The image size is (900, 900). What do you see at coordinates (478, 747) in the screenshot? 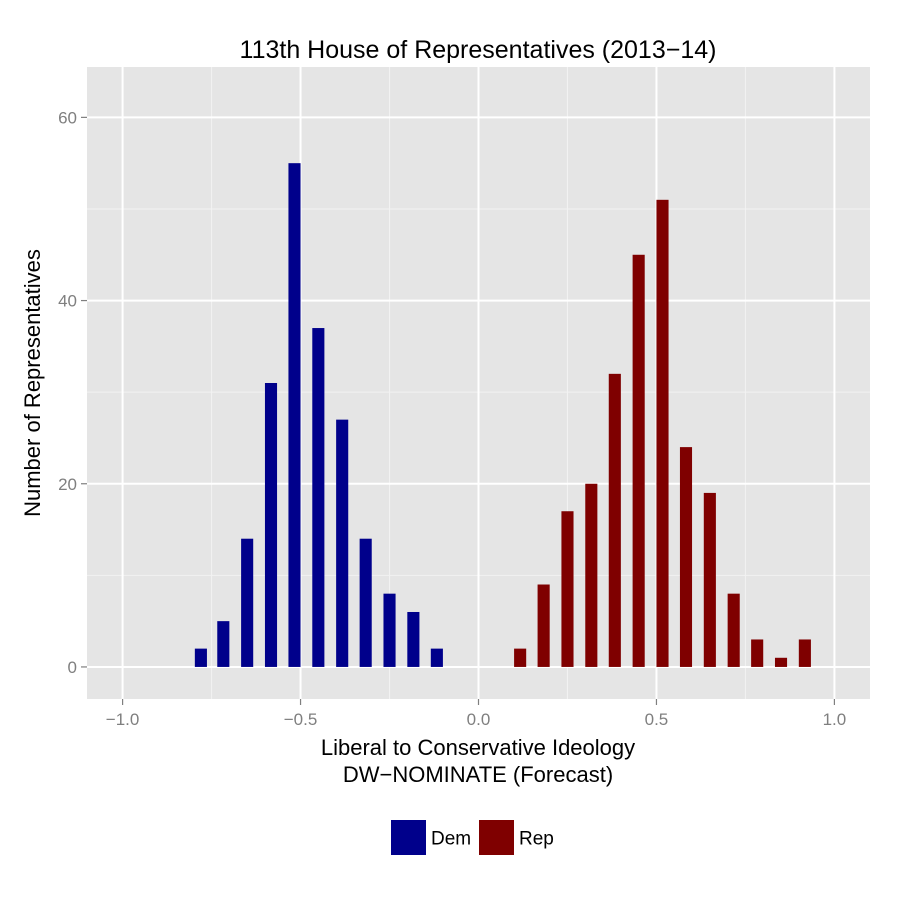
I see `x-axis-title: Liberal to Conservative Ideology` at bounding box center [478, 747].